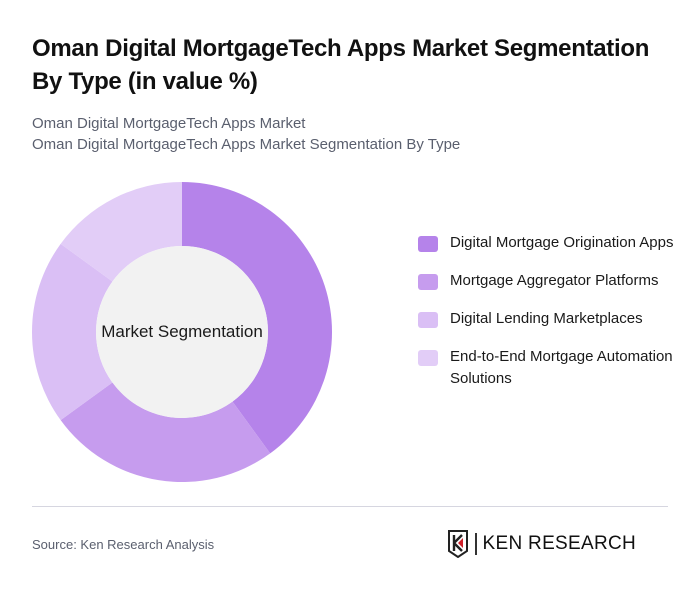  What do you see at coordinates (169, 123) in the screenshot?
I see `subtitle-line-1: Oman Digital MortgageTech Apps Market` at bounding box center [169, 123].